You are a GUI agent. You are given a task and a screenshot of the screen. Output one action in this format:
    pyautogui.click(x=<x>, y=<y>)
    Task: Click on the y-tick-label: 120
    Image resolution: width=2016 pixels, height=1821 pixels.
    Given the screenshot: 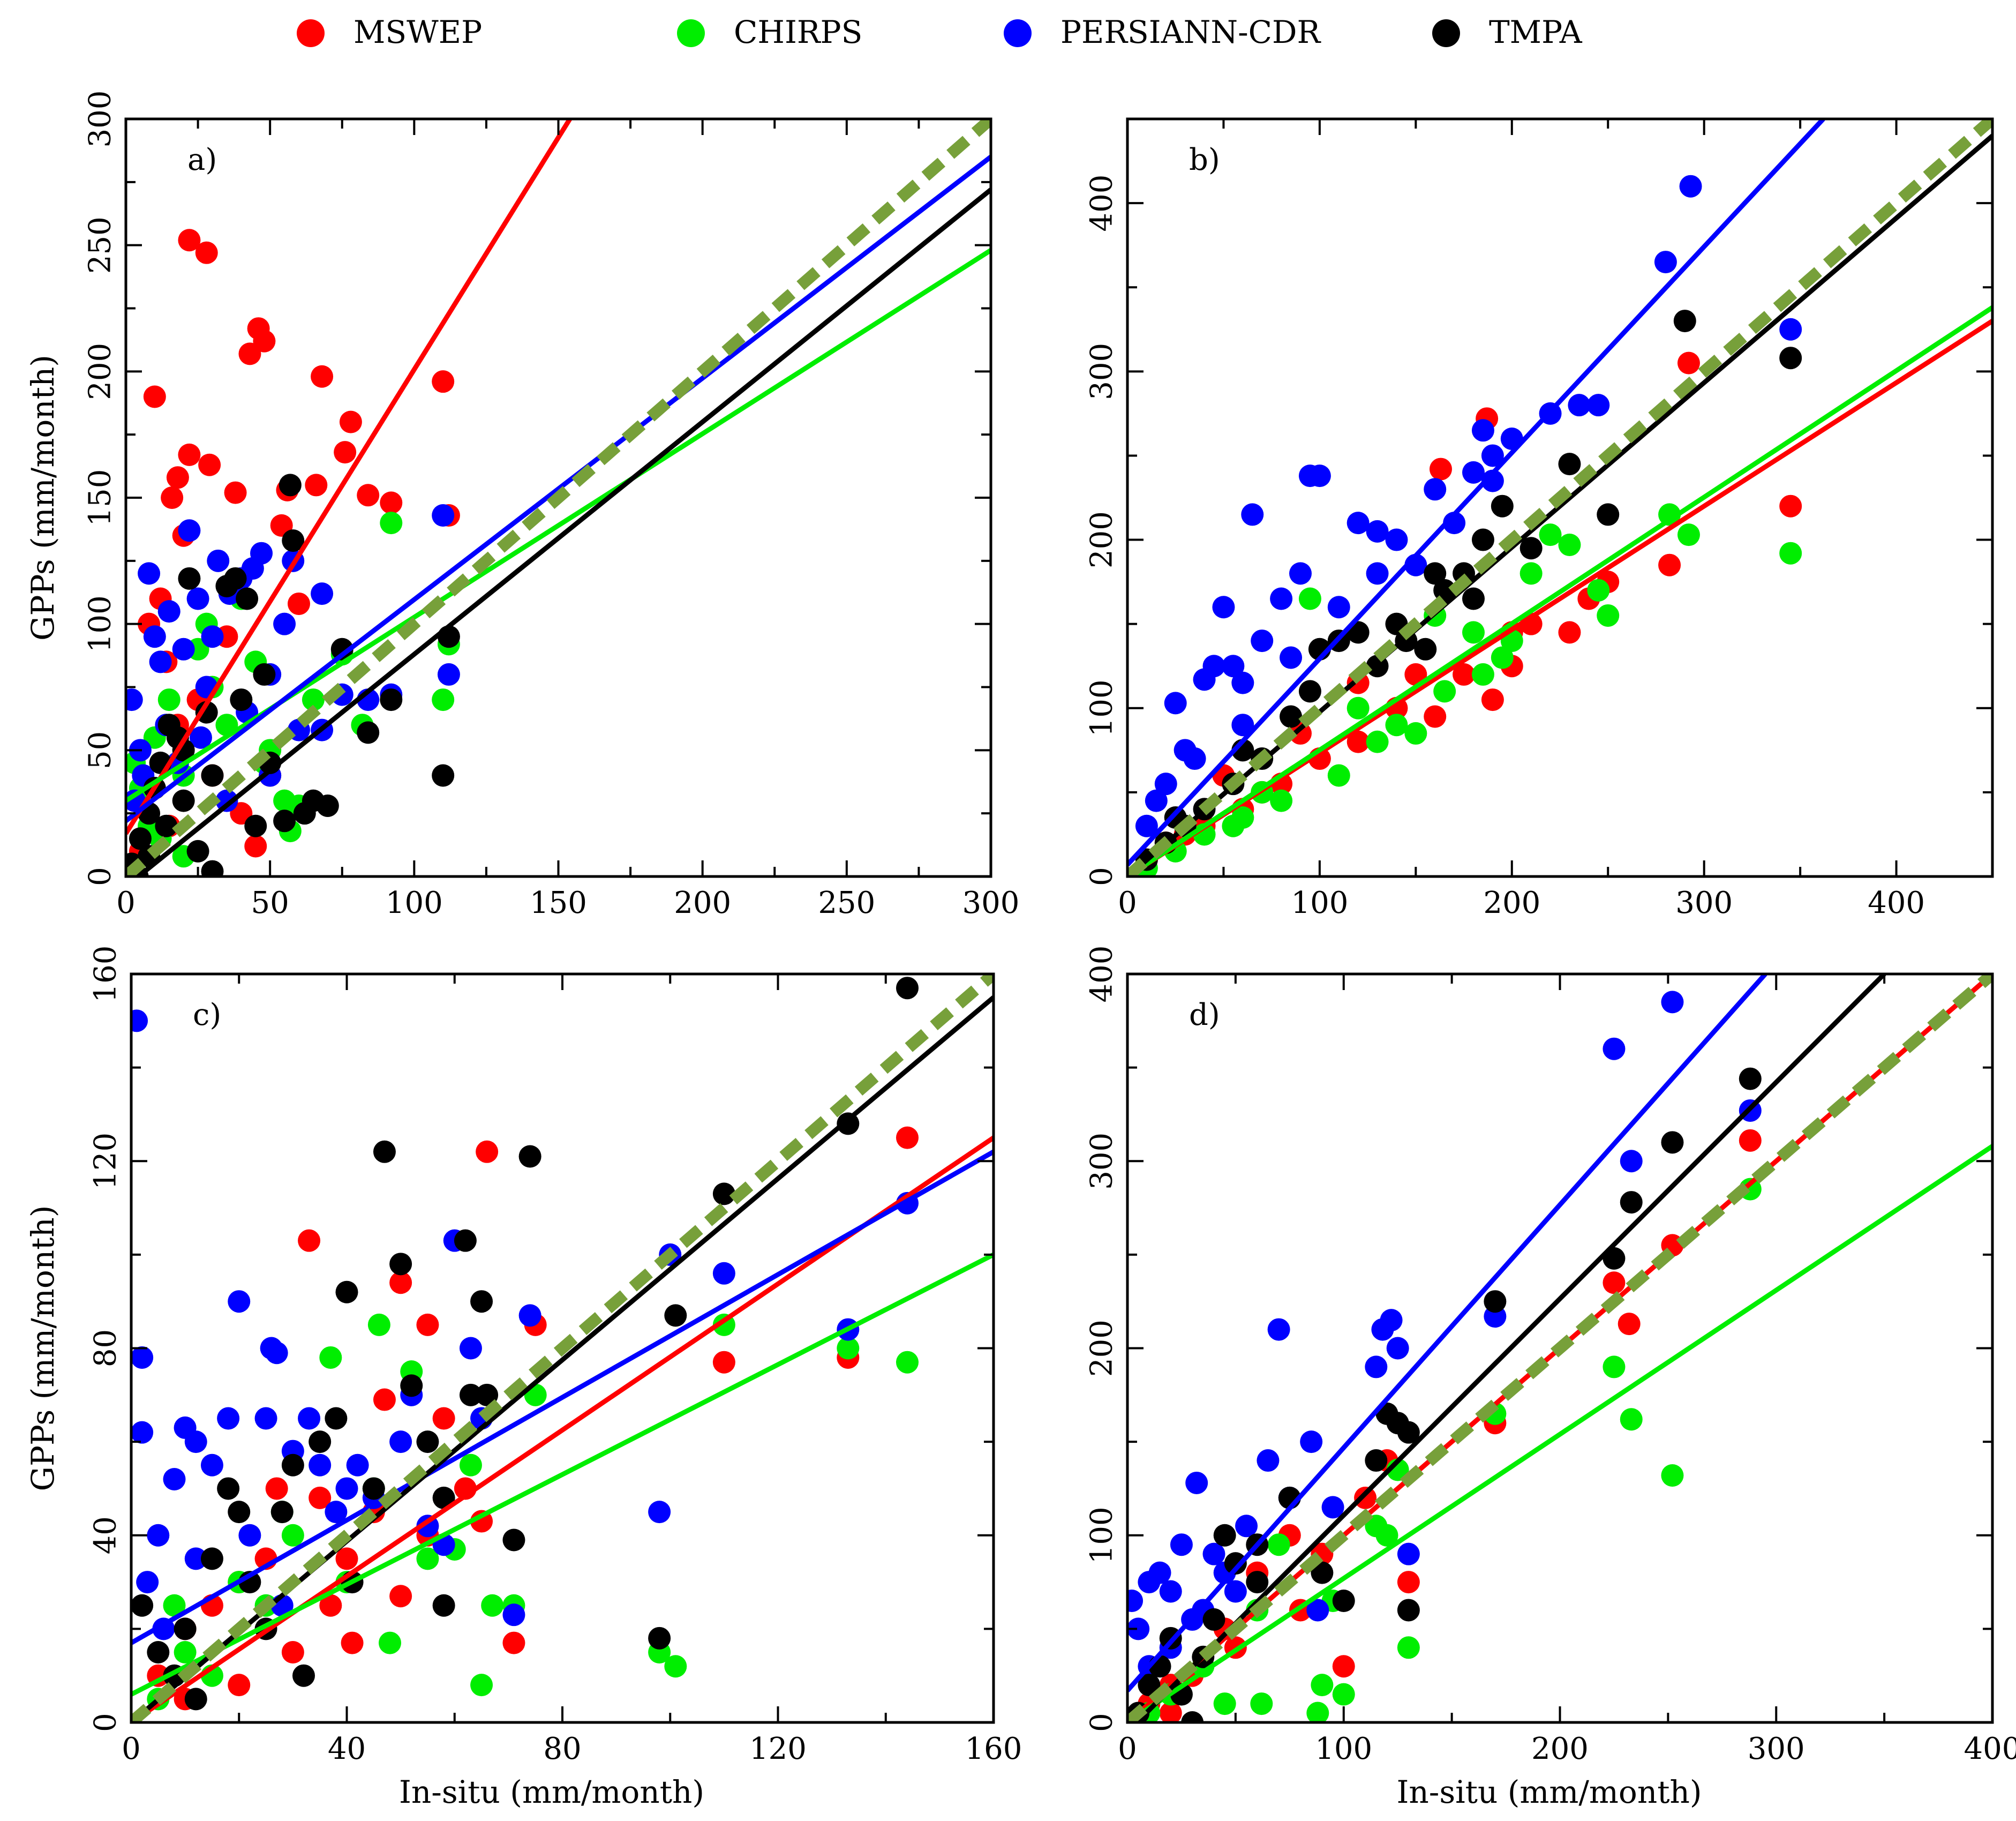 What is the action you would take?
    pyautogui.click(x=105, y=1161)
    